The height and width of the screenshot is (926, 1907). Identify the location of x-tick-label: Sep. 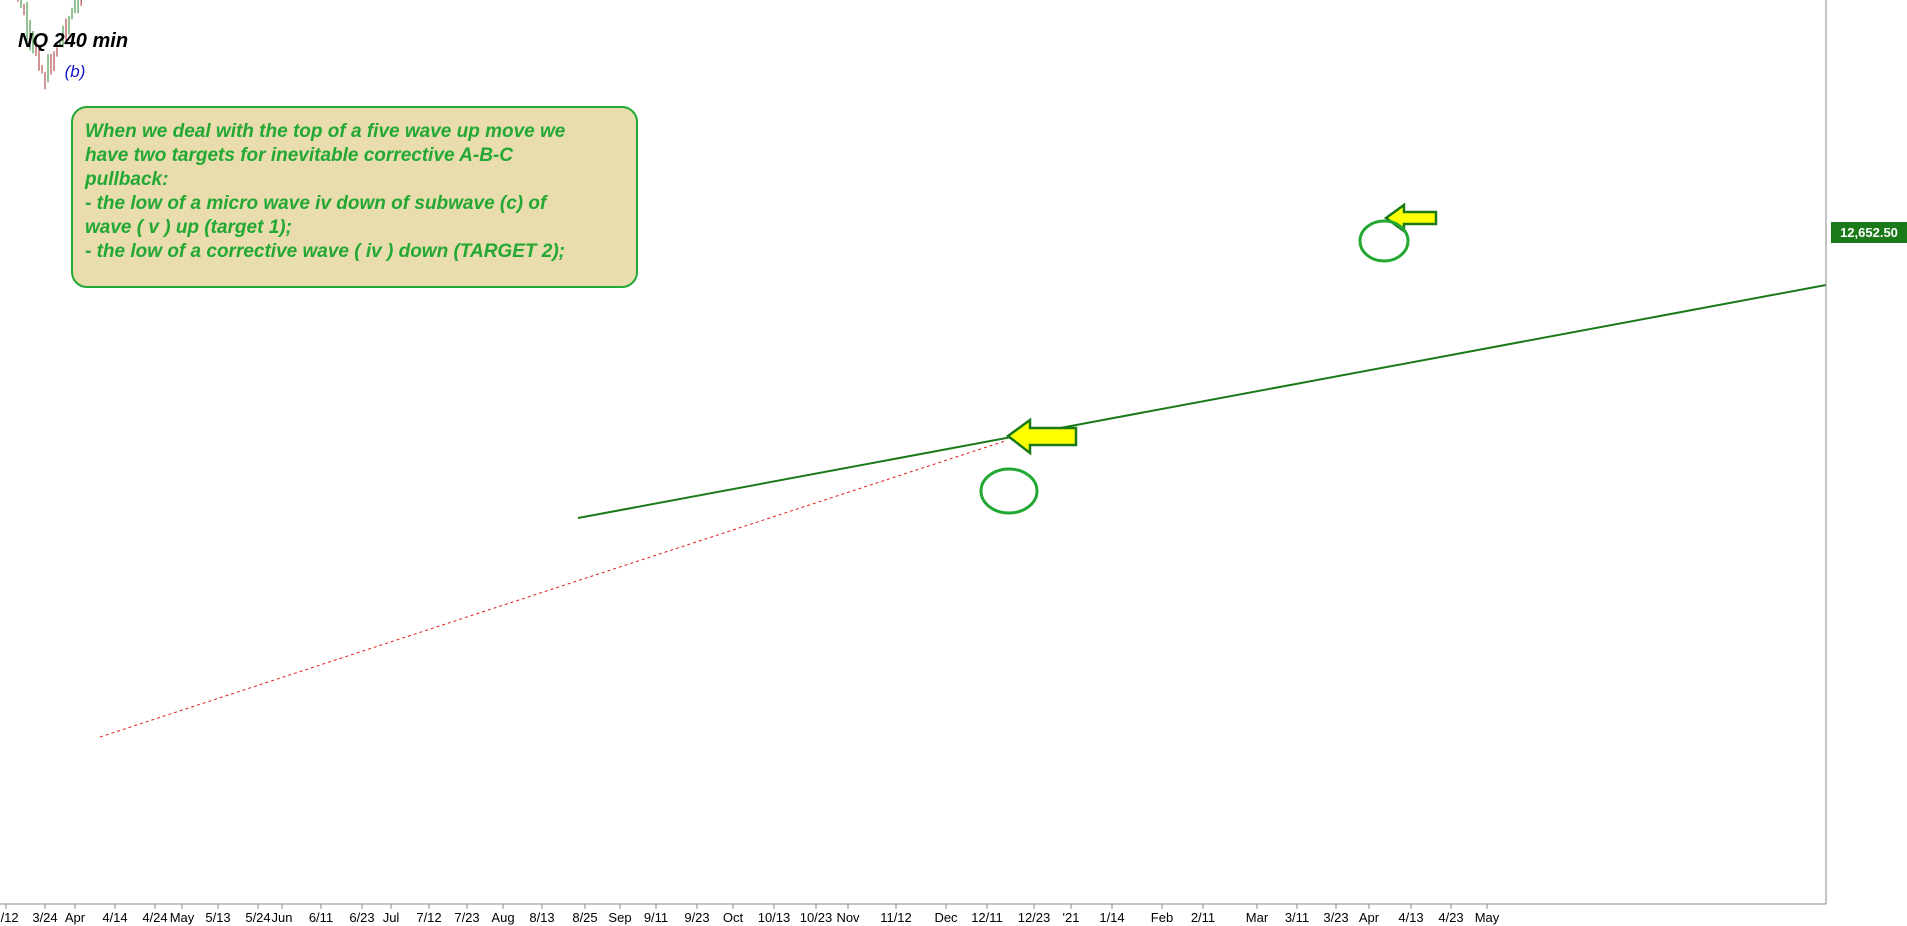
(619, 917).